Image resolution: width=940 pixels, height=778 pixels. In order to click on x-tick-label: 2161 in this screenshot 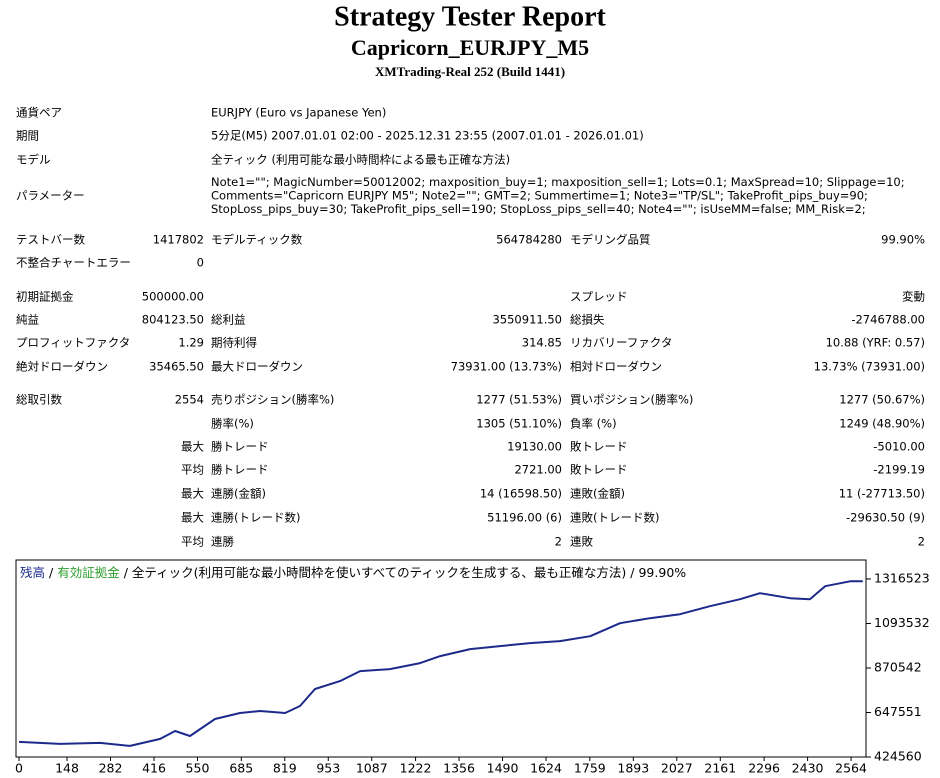, I will do `click(720, 768)`.